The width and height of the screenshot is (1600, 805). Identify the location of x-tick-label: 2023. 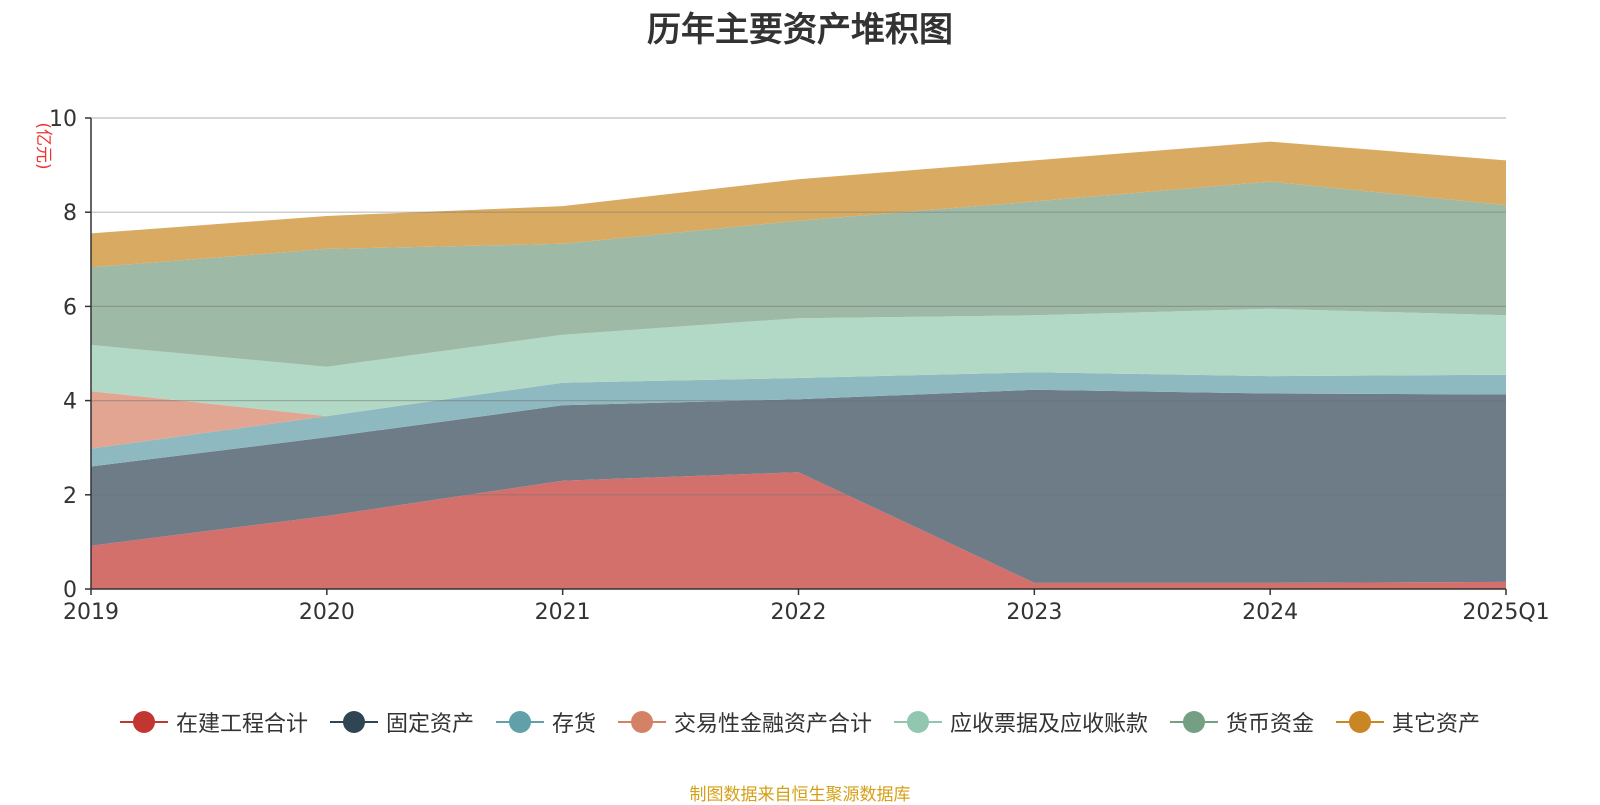
(1034, 612).